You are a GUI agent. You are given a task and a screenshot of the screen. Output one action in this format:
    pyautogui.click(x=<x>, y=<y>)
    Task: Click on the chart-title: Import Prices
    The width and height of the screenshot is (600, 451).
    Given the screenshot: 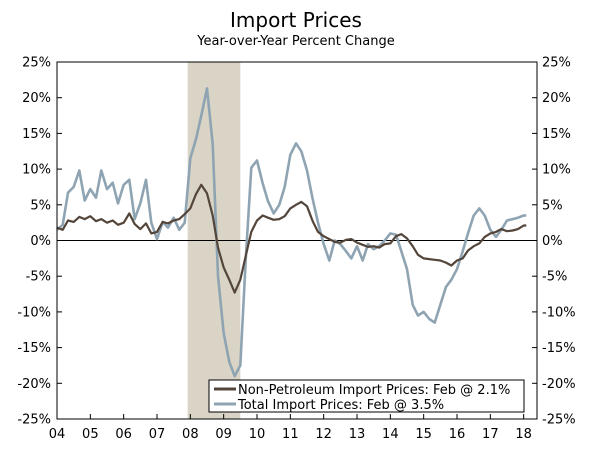 What is the action you would take?
    pyautogui.click(x=296, y=20)
    